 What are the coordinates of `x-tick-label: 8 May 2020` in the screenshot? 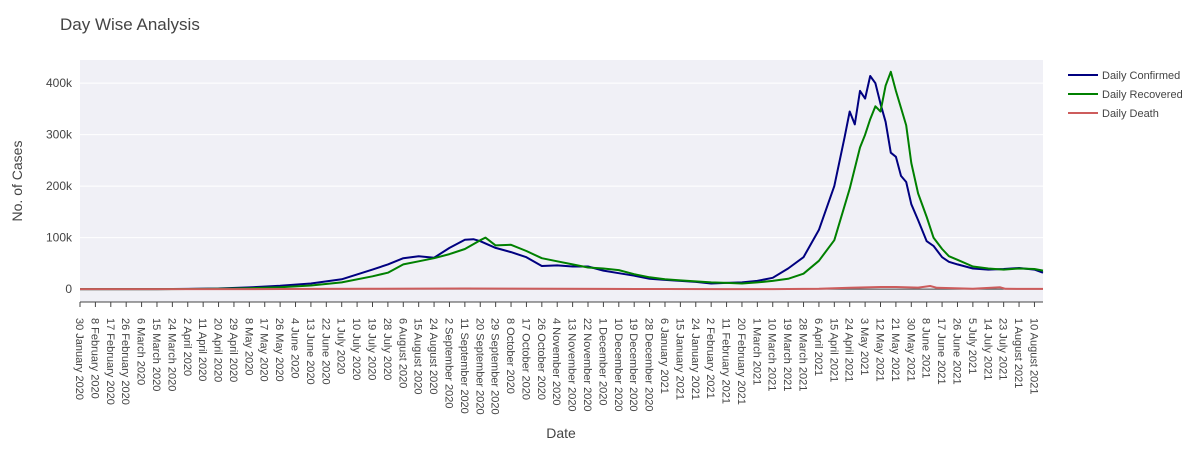 It's located at (248, 346).